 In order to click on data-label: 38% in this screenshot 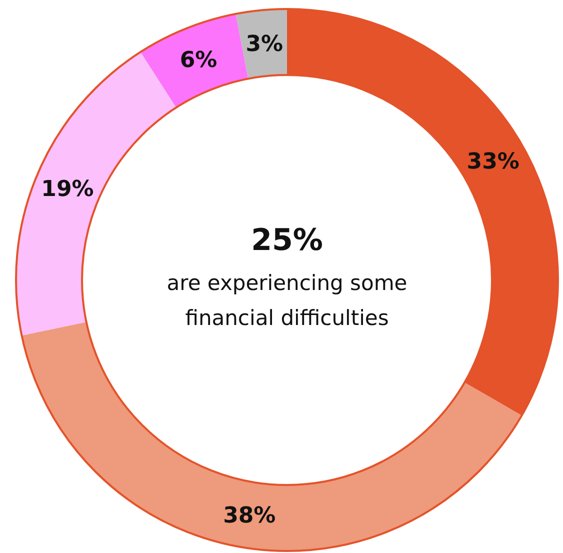, I will do `click(249, 516)`.